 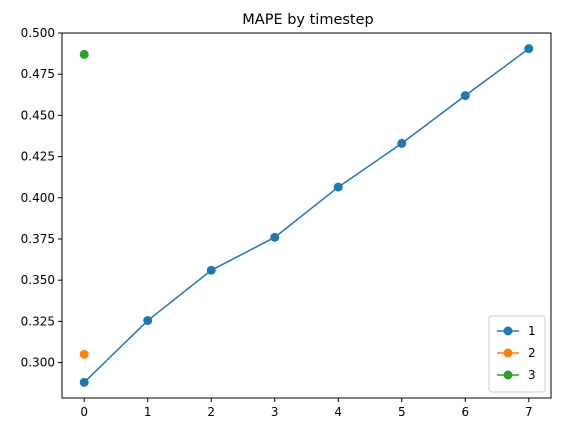 What do you see at coordinates (148, 412) in the screenshot?
I see `x-tick-label: 1` at bounding box center [148, 412].